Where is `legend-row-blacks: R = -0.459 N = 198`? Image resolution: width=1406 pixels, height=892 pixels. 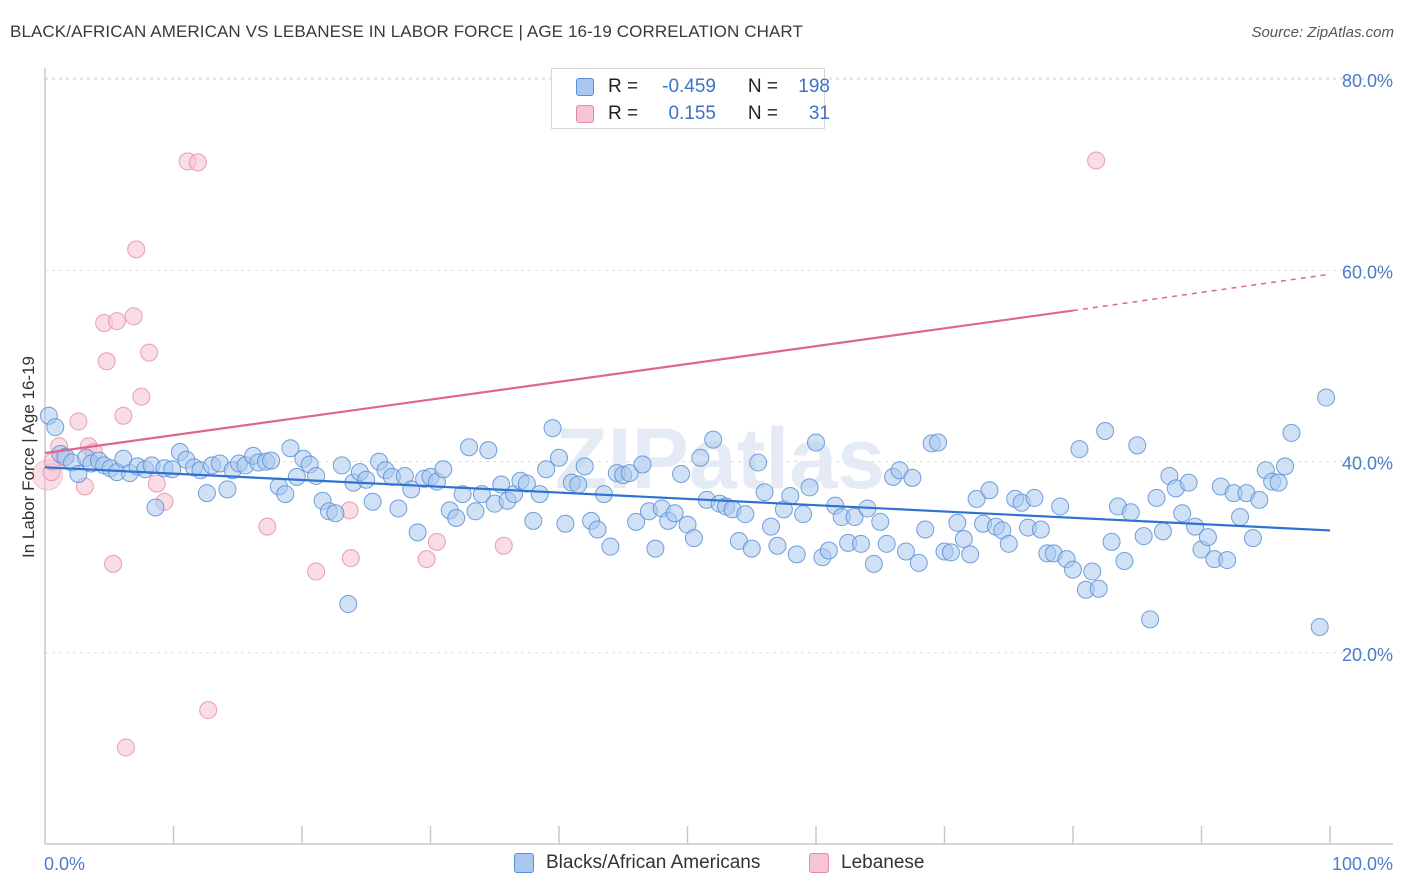 legend-row-blacks: R = -0.459 N = 198 is located at coordinates (691, 87).